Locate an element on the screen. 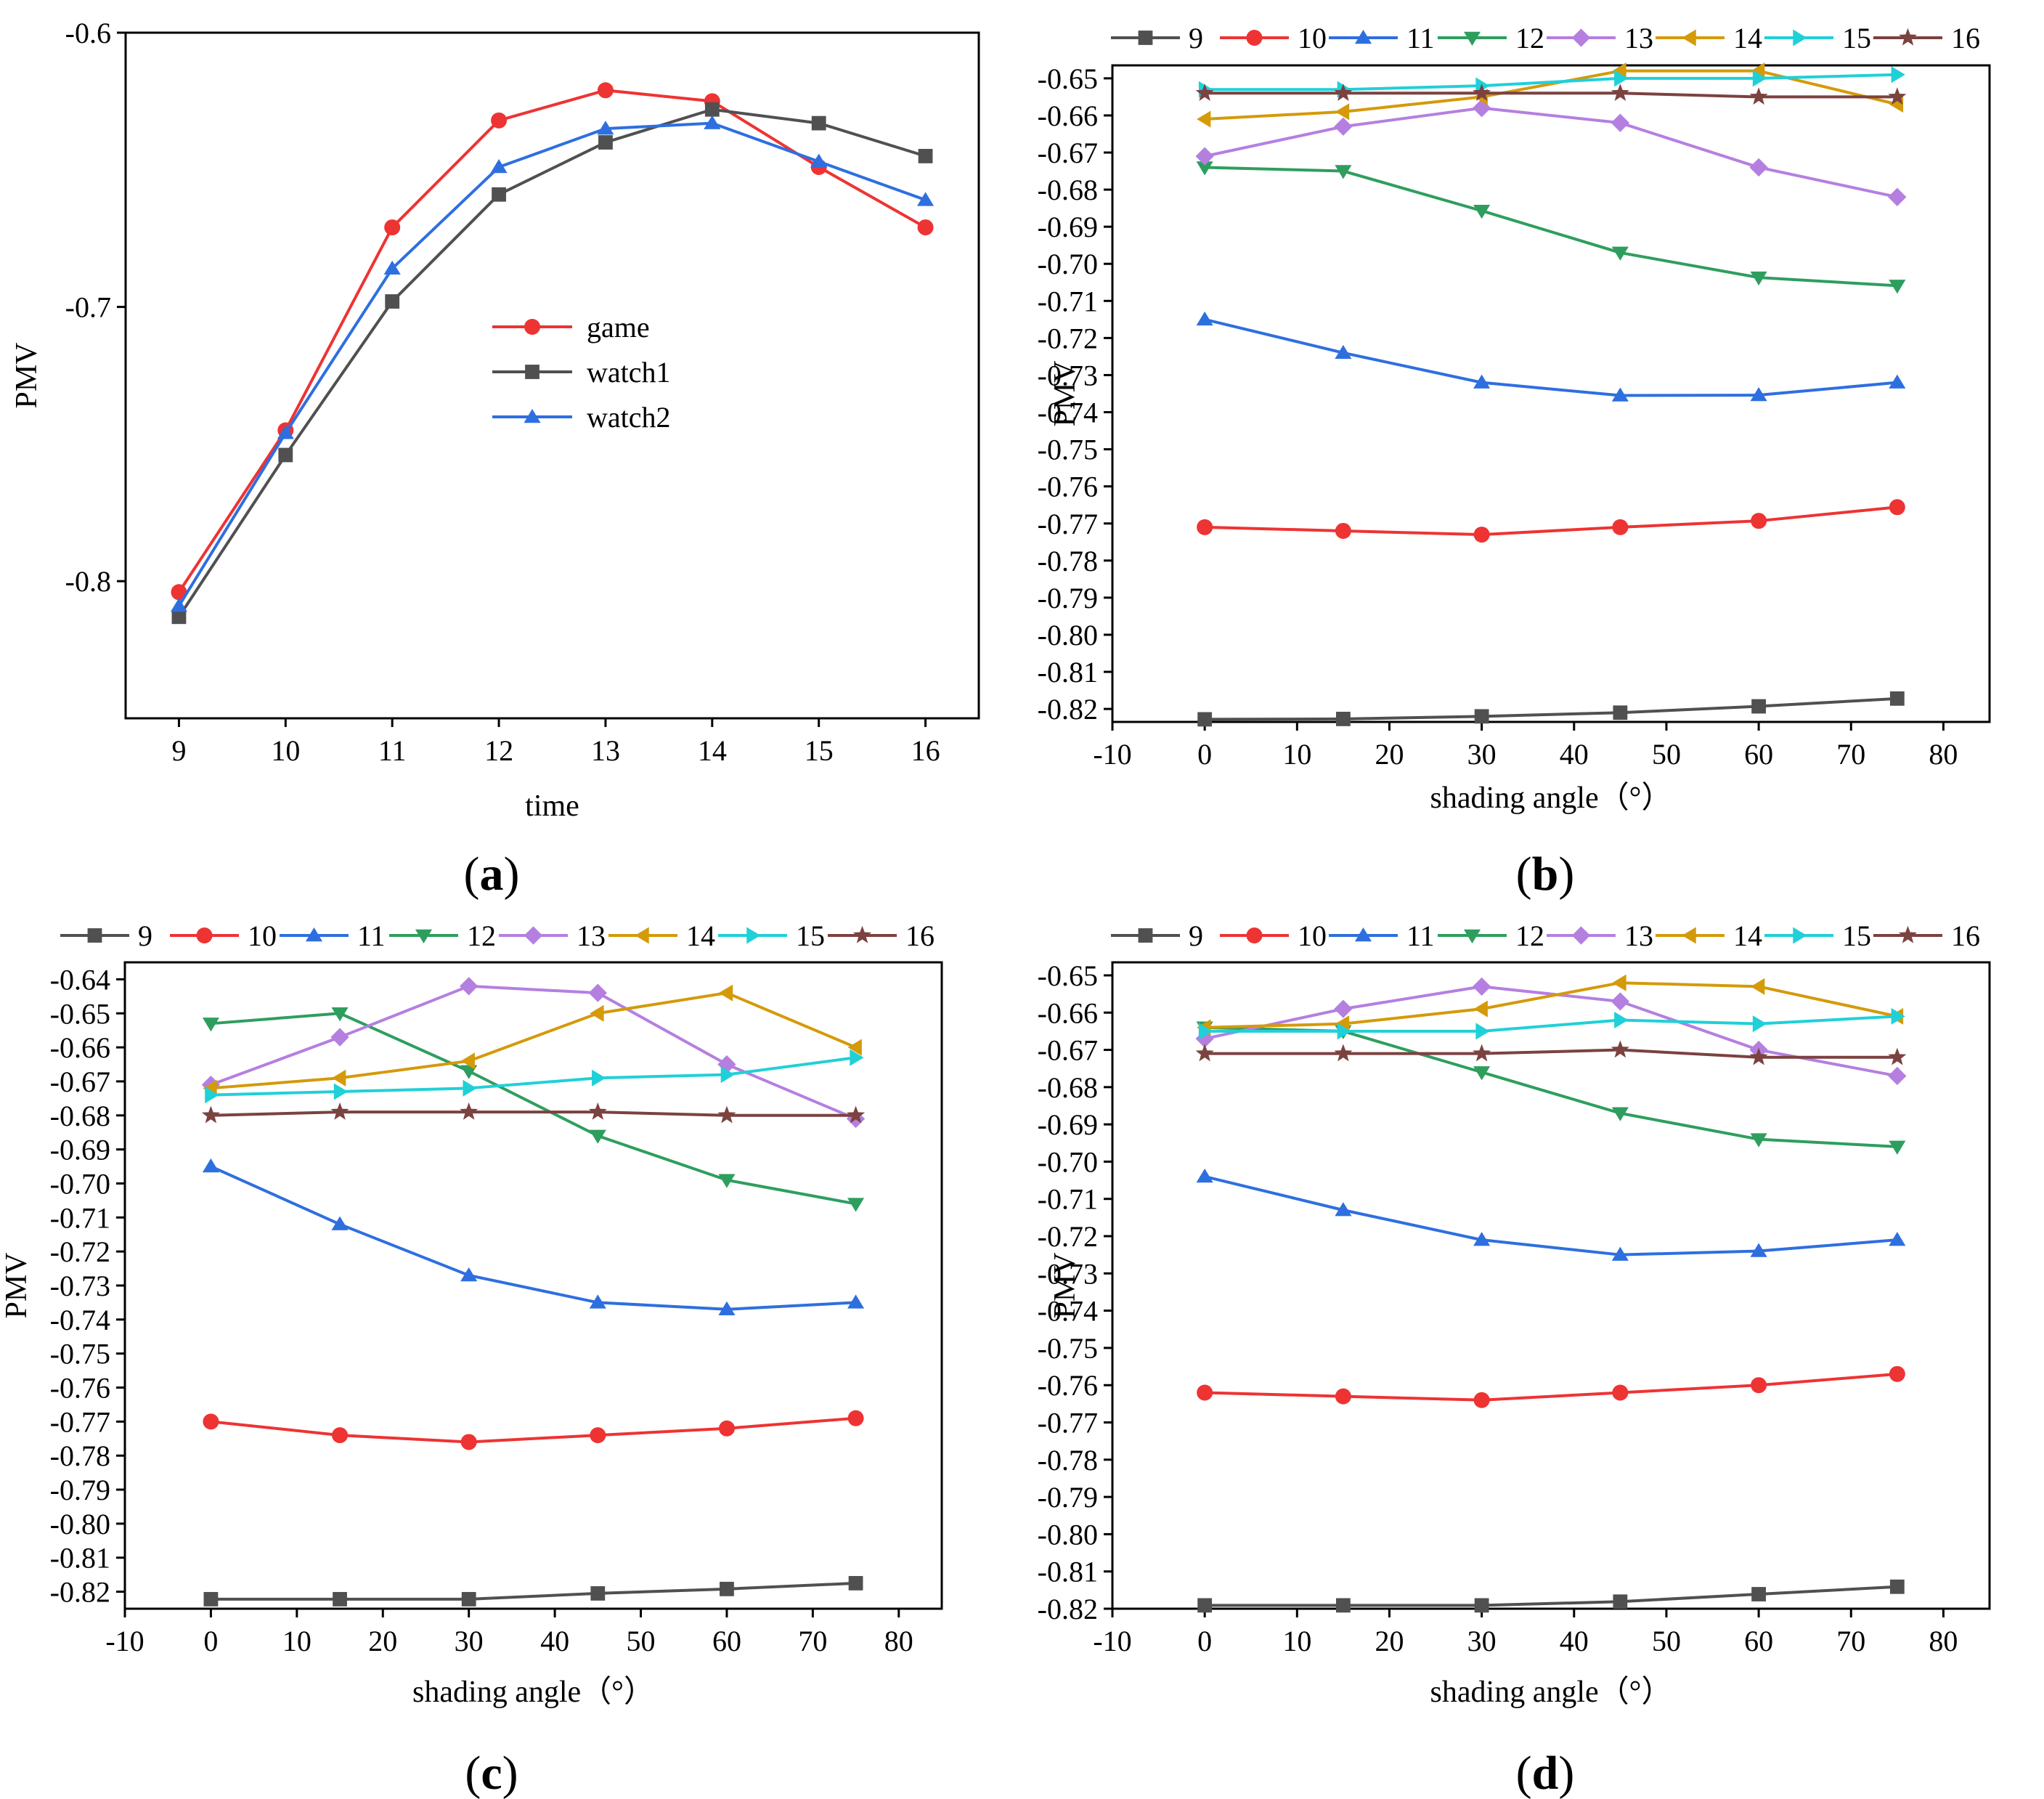 The height and width of the screenshot is (1799, 2044). x-tick-label: 70 is located at coordinates (812, 1641).